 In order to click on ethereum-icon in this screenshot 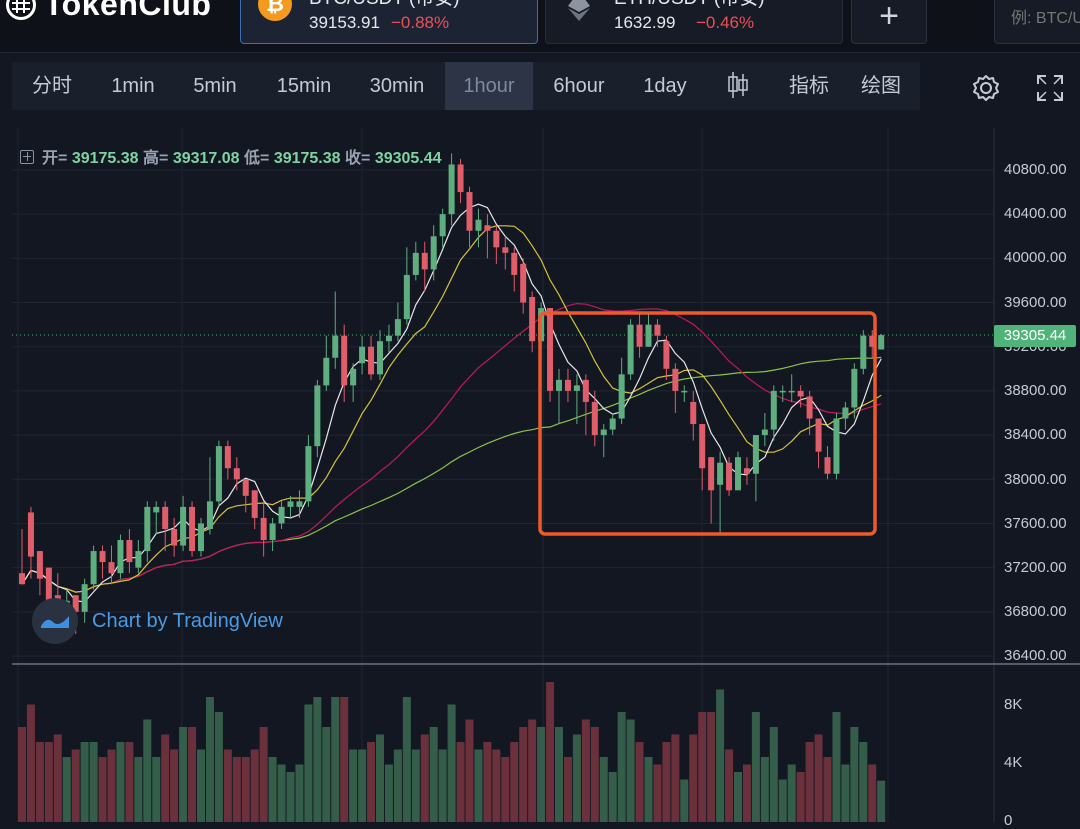, I will do `click(579, 10)`.